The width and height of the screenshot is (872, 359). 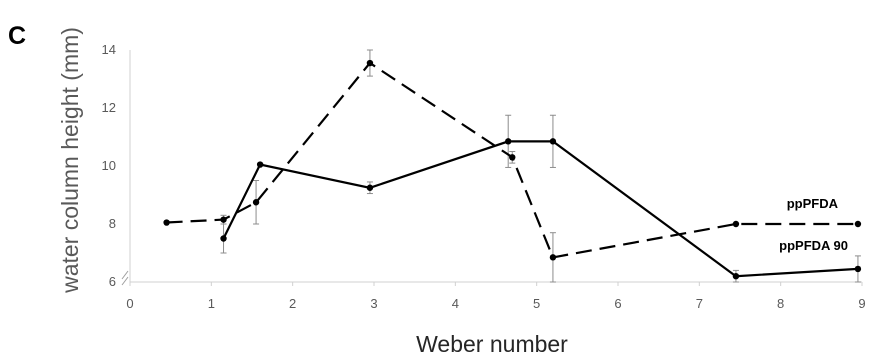 What do you see at coordinates (109, 49) in the screenshot?
I see `y-tick-label: 14` at bounding box center [109, 49].